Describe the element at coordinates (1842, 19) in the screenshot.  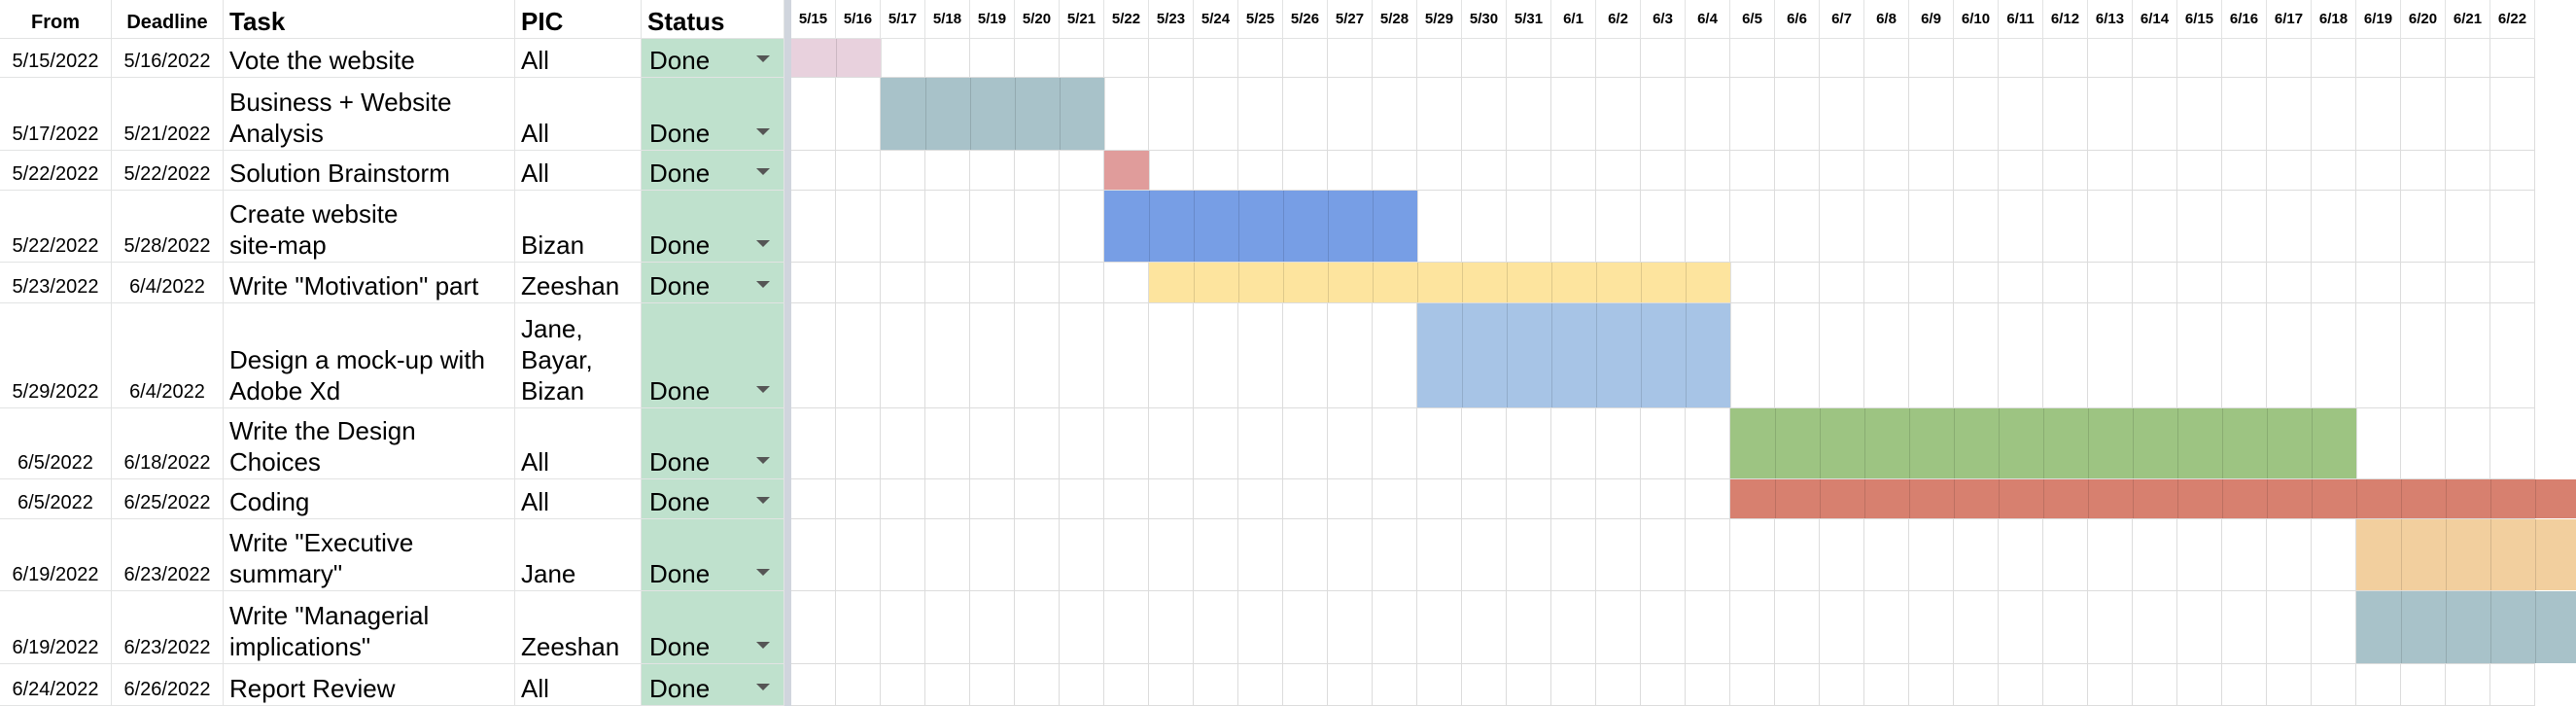
I see `day-header: 6/7` at that location.